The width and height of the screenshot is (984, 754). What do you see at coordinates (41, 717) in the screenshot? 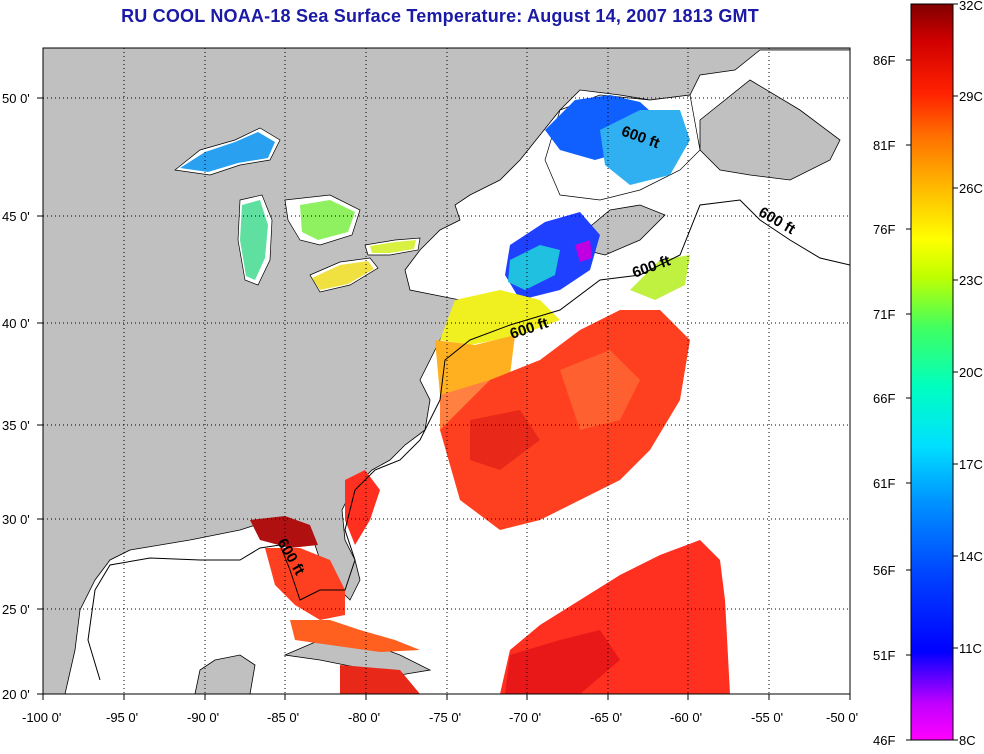
I see `lon-label: -100 0'` at bounding box center [41, 717].